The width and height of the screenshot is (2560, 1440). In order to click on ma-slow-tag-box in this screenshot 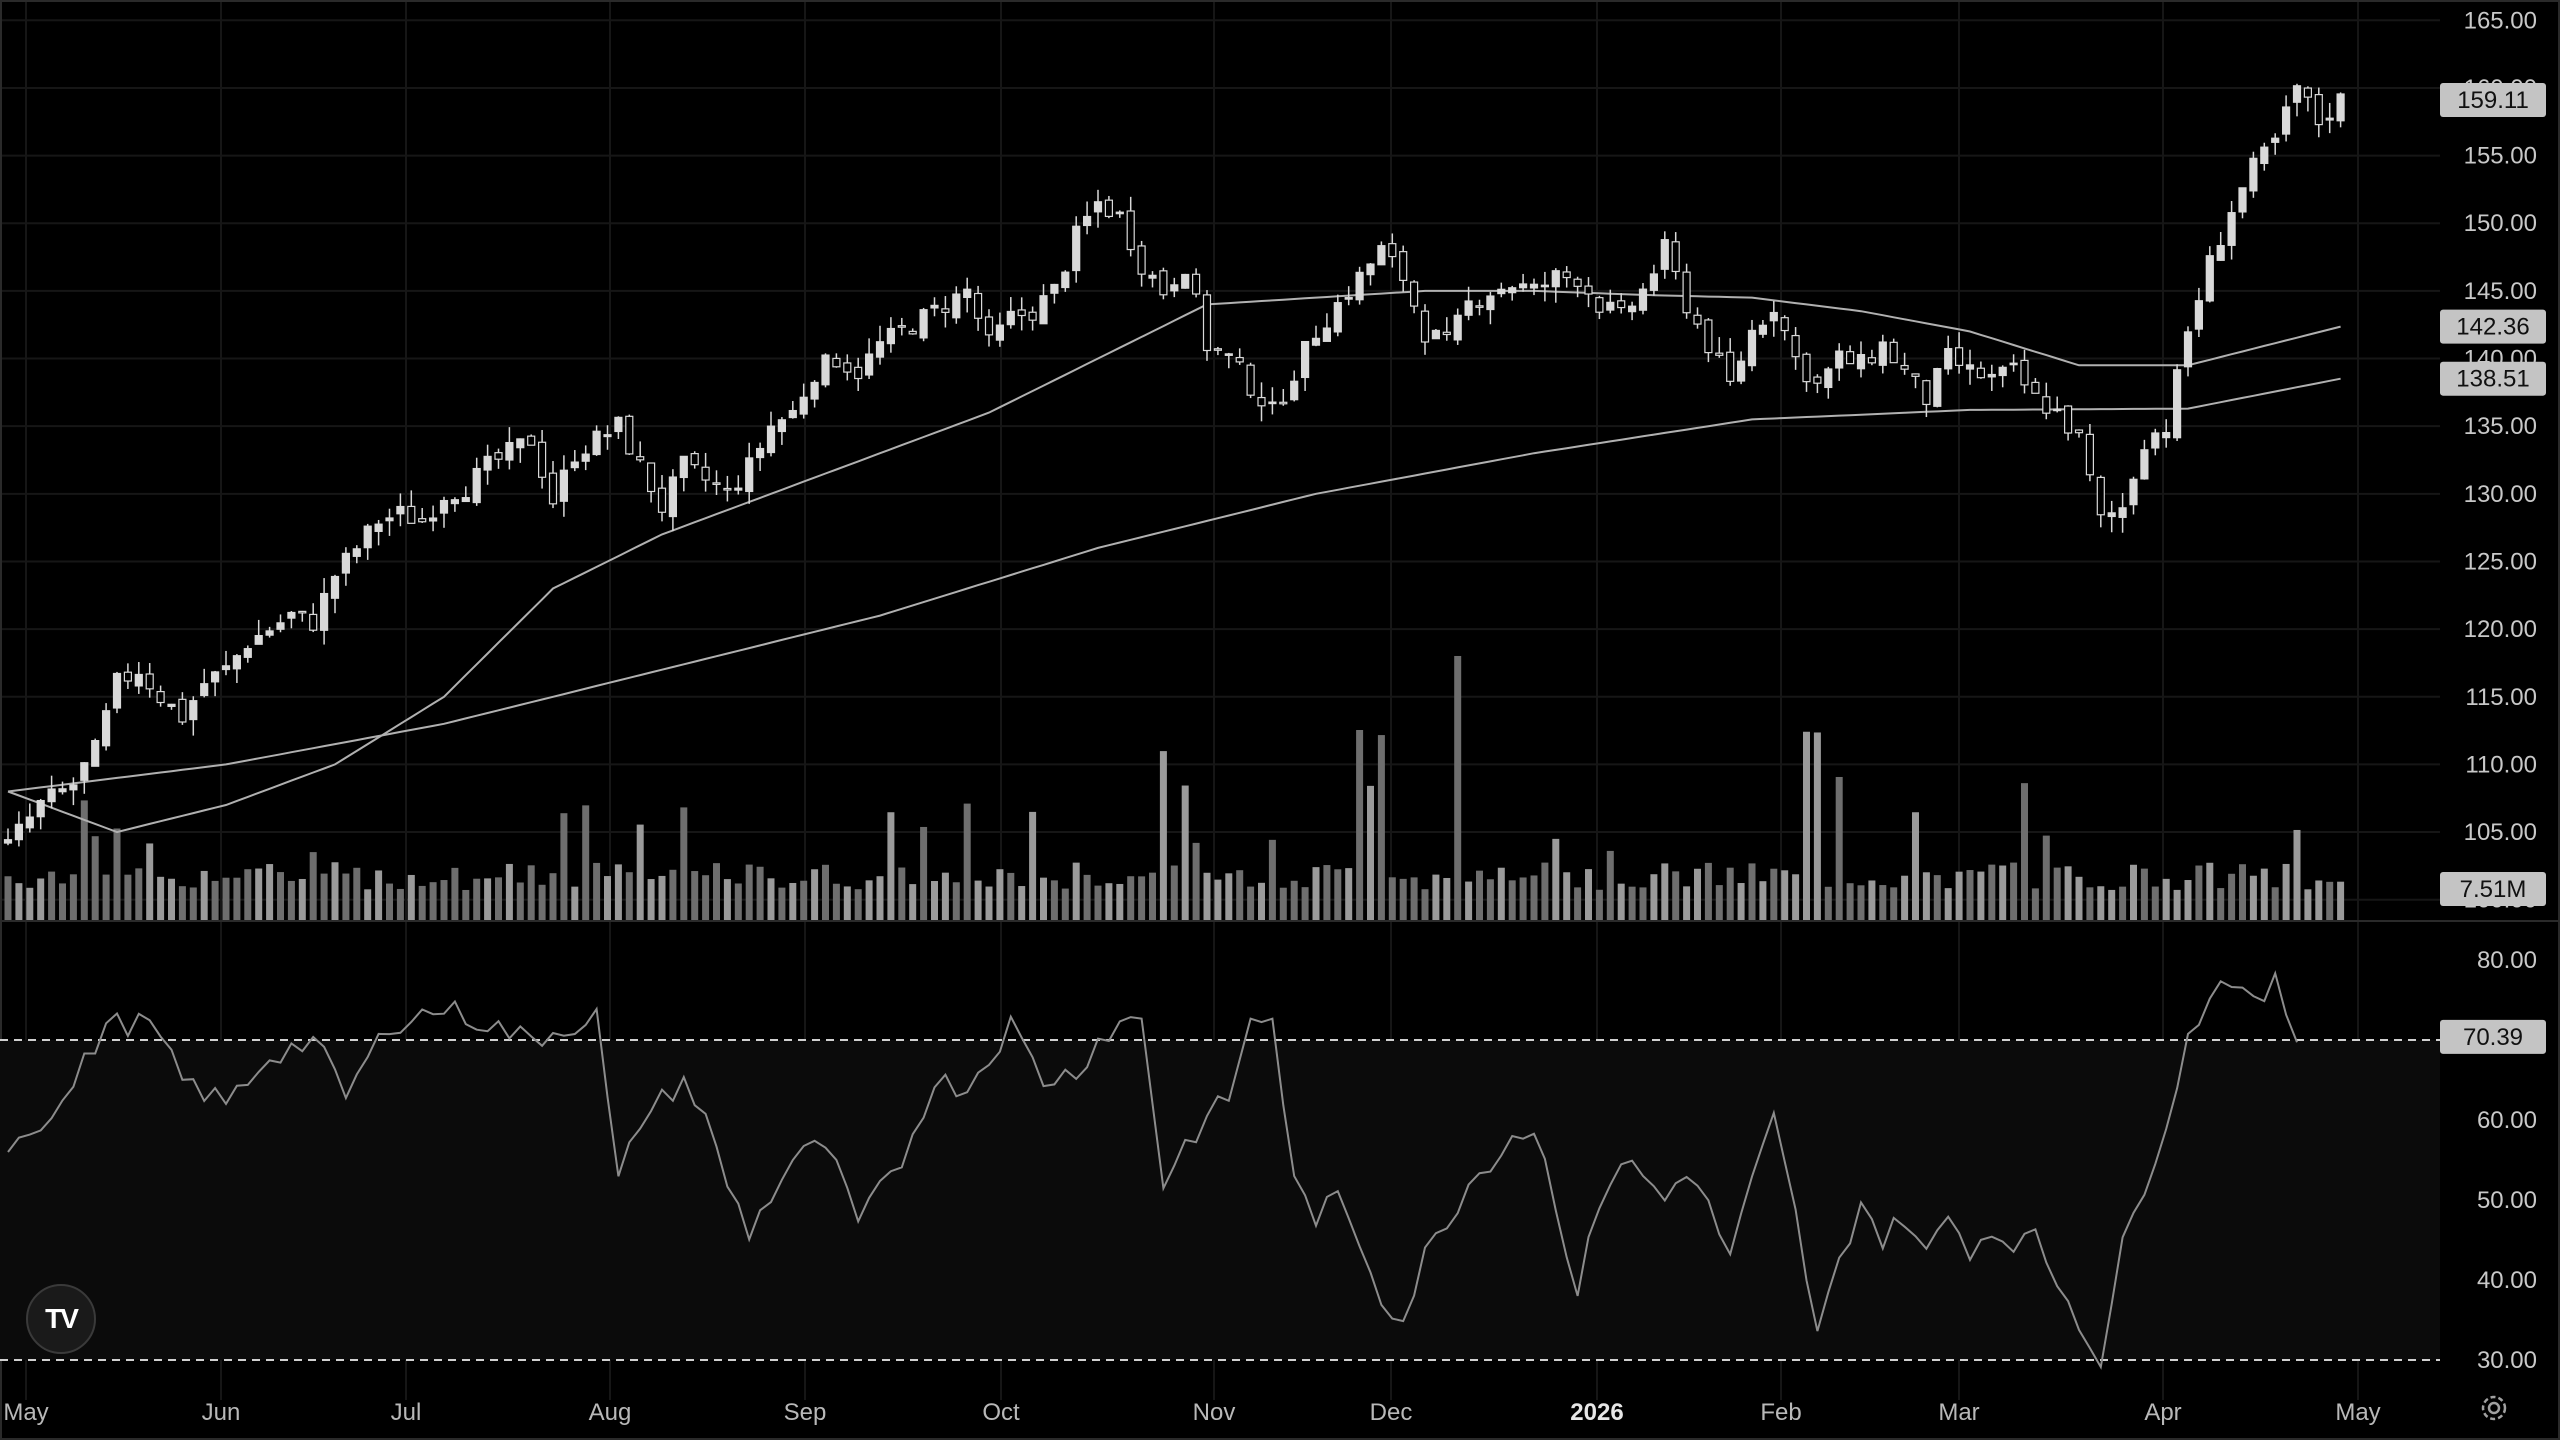, I will do `click(2493, 378)`.